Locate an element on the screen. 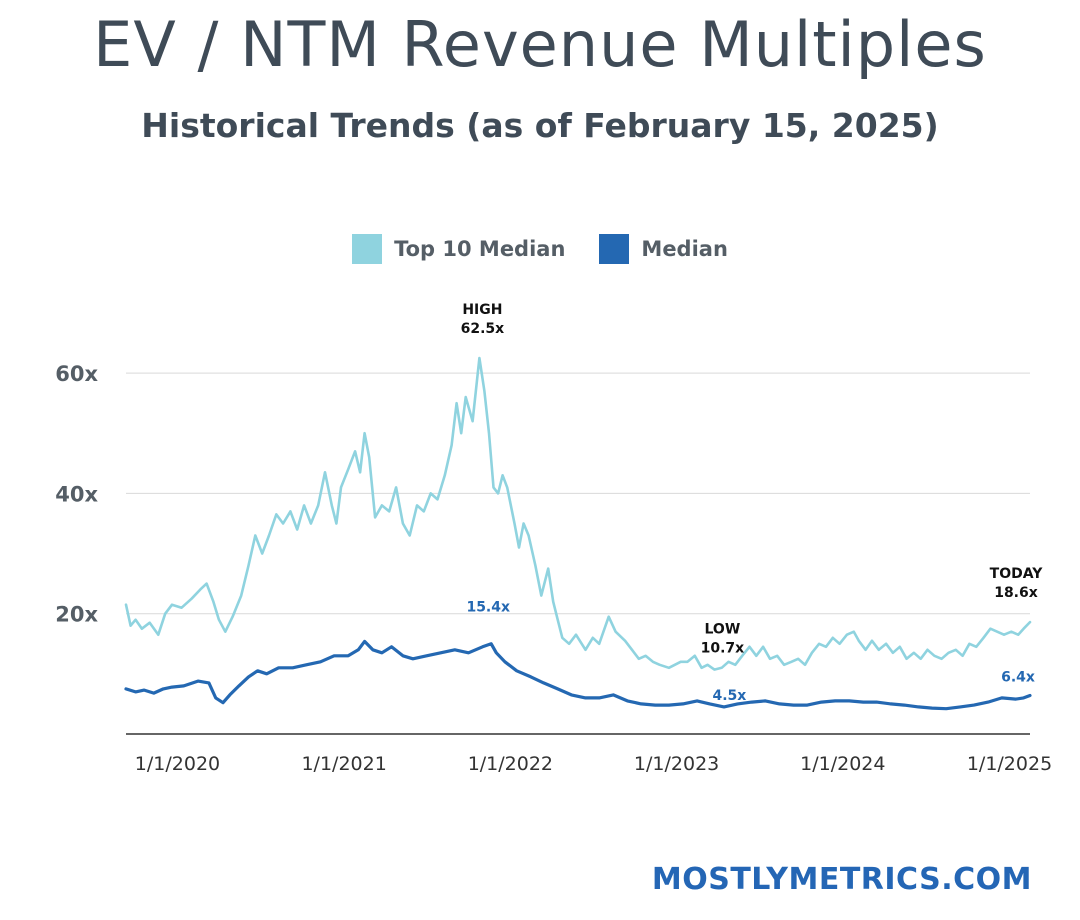 The width and height of the screenshot is (1080, 920). annotation-label: LOW is located at coordinates (723, 630).